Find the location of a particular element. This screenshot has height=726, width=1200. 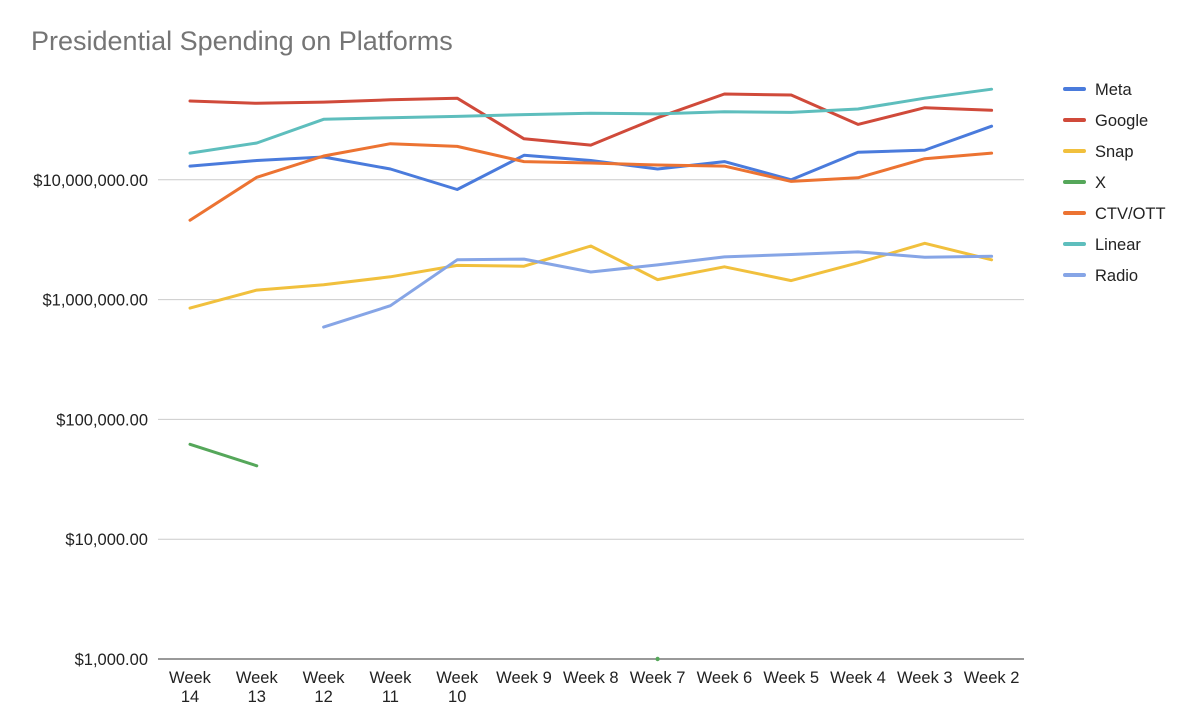

x-tick-label-line: 13 is located at coordinates (257, 697).